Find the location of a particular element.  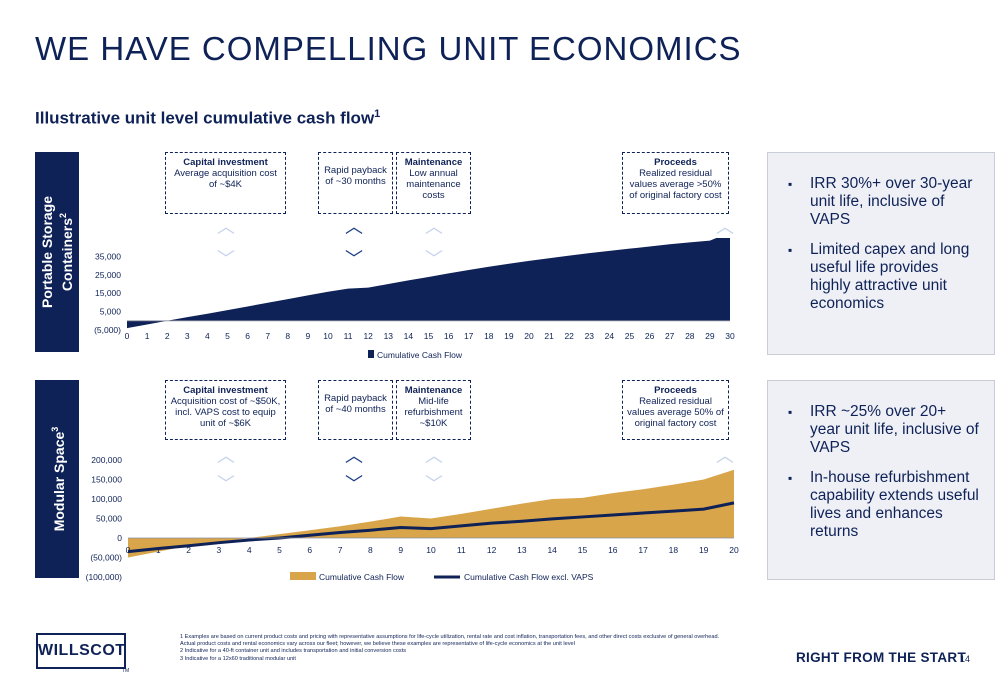

x-tick-label: 18 is located at coordinates (674, 550).